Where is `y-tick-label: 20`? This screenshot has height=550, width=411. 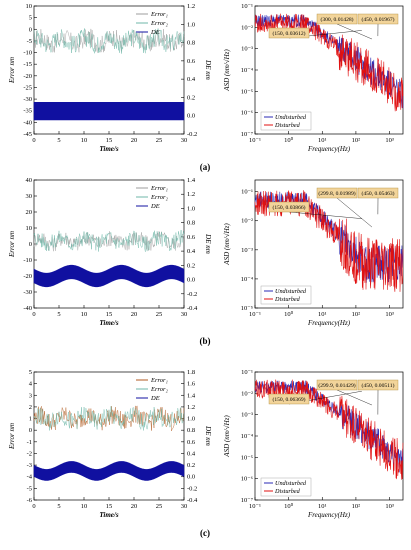 y-tick-label: 20 is located at coordinates (29, 212).